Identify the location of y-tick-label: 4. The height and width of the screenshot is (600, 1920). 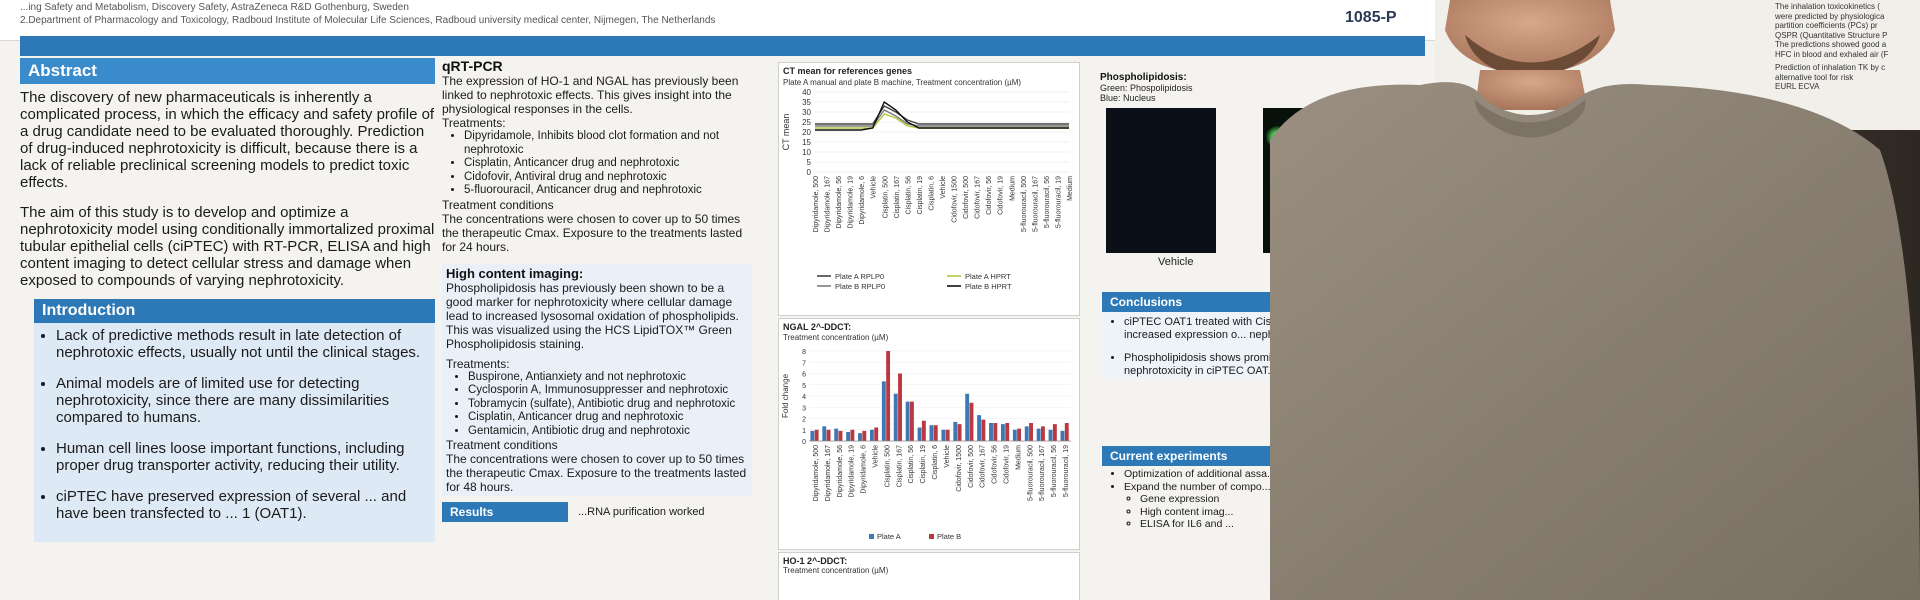
(804, 397).